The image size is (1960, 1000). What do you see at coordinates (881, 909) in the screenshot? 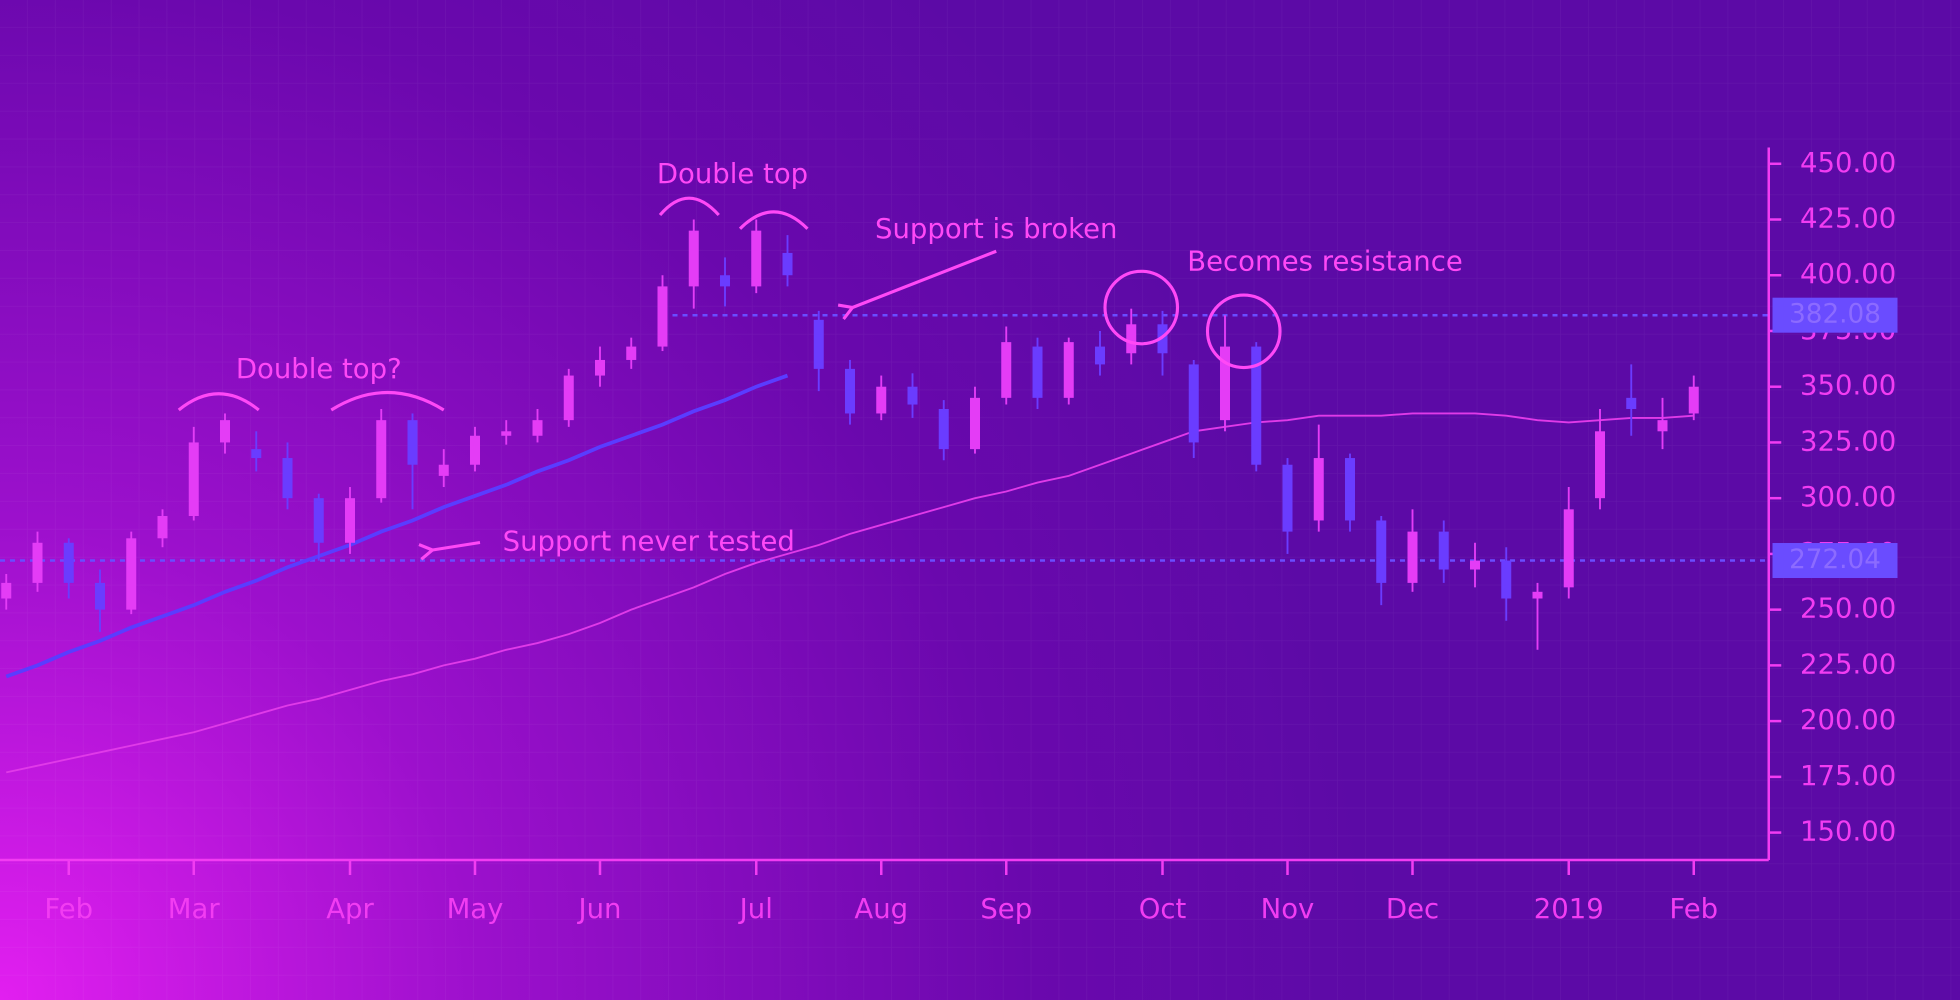
I see `x-tick-label: Aug` at bounding box center [881, 909].